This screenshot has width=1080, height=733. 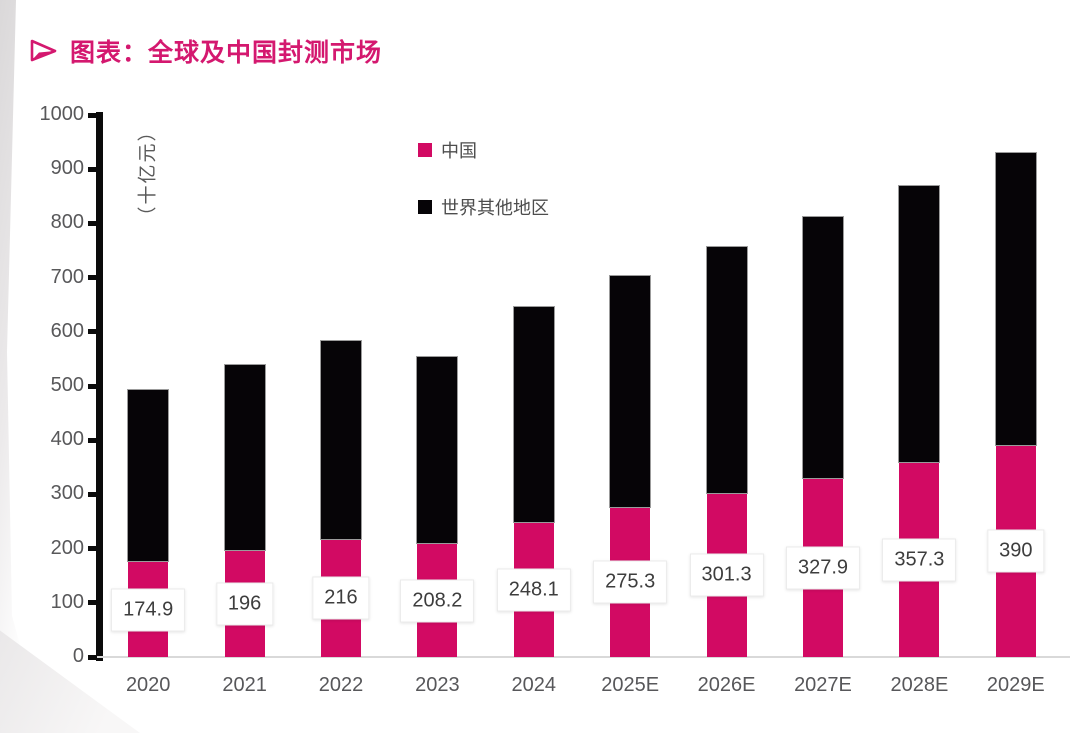 I want to click on x-axis-label-2028E: 2028E, so click(x=919, y=685).